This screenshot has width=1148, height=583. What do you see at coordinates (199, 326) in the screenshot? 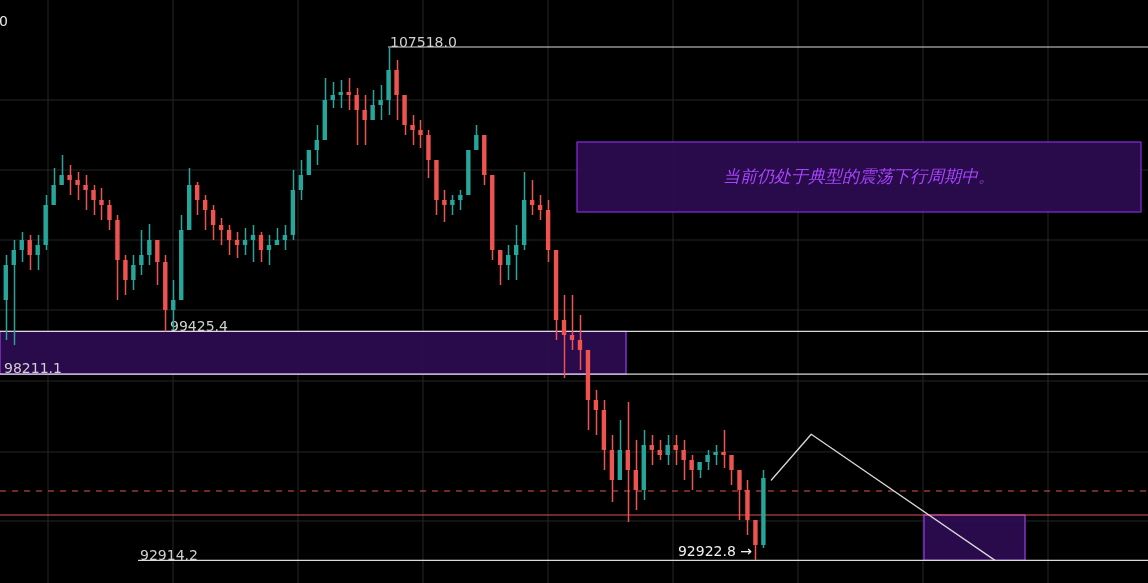
I see `ref-line-label: 99425.4` at bounding box center [199, 326].